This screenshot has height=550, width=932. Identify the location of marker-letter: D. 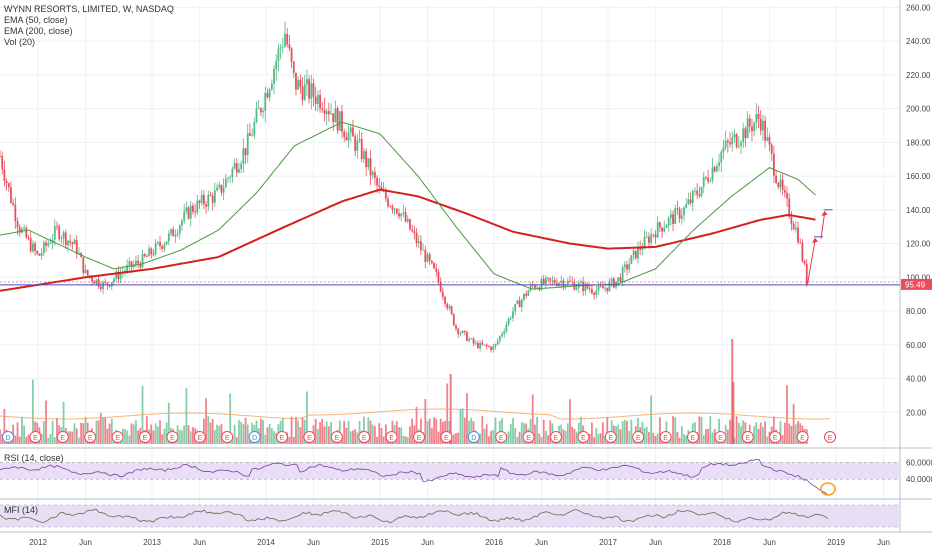
(473, 438).